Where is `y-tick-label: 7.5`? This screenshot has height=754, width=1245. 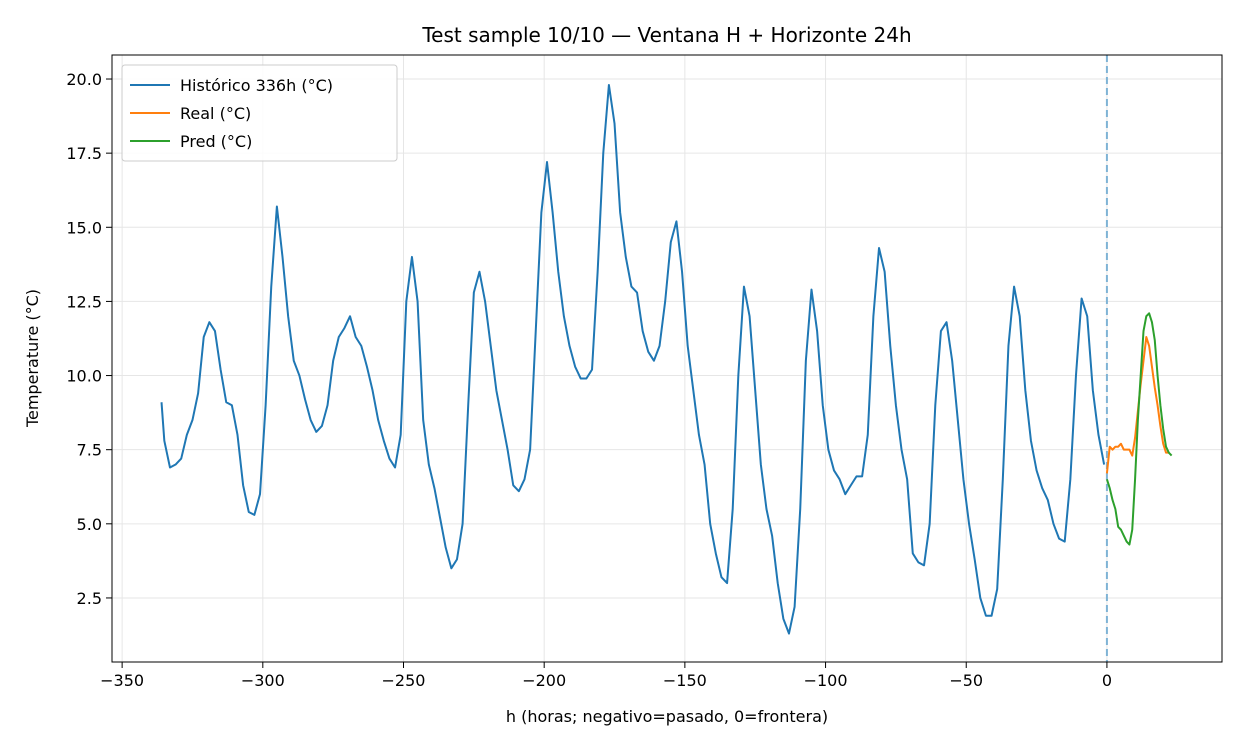
y-tick-label: 7.5 is located at coordinates (89, 450).